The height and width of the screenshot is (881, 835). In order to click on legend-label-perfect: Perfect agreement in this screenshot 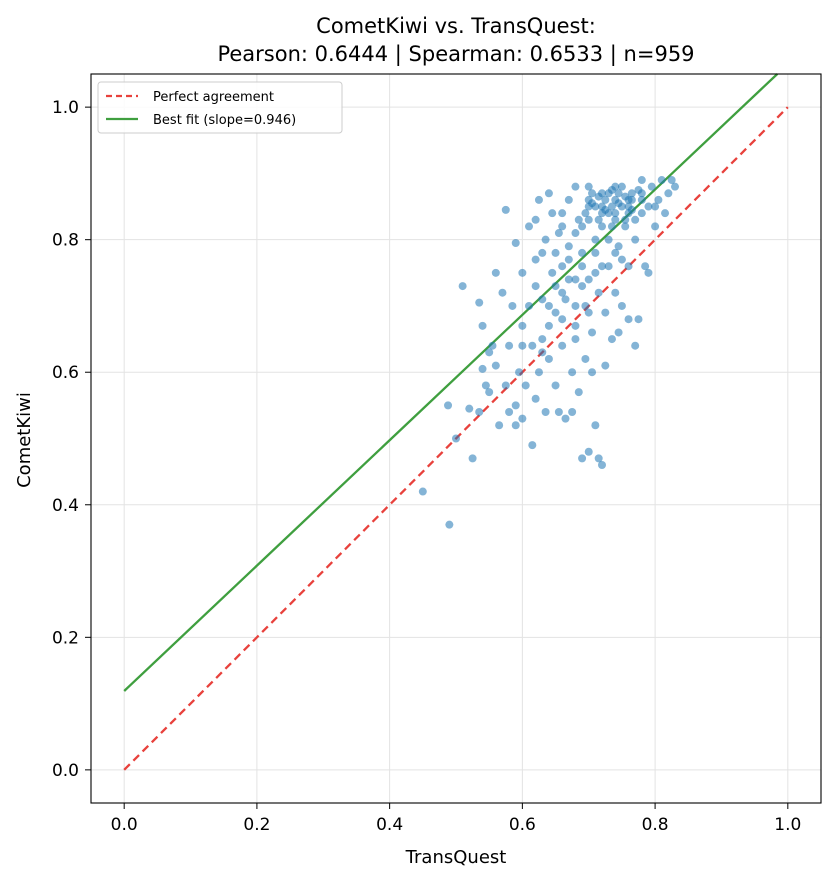, I will do `click(213, 97)`.